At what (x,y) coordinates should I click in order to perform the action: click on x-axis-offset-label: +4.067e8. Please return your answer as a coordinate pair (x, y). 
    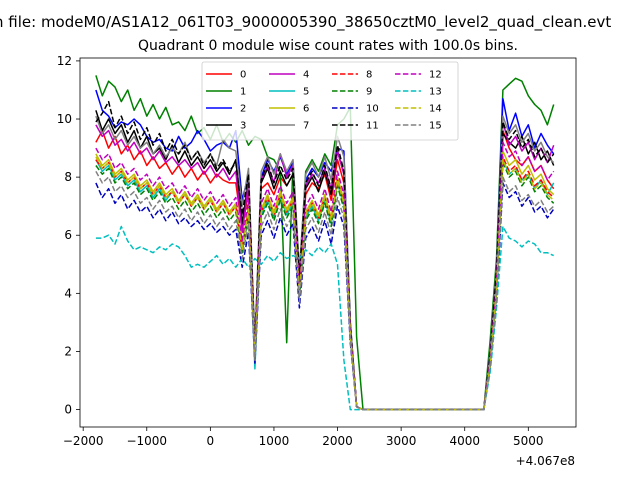
    Looking at the image, I should click on (545, 461).